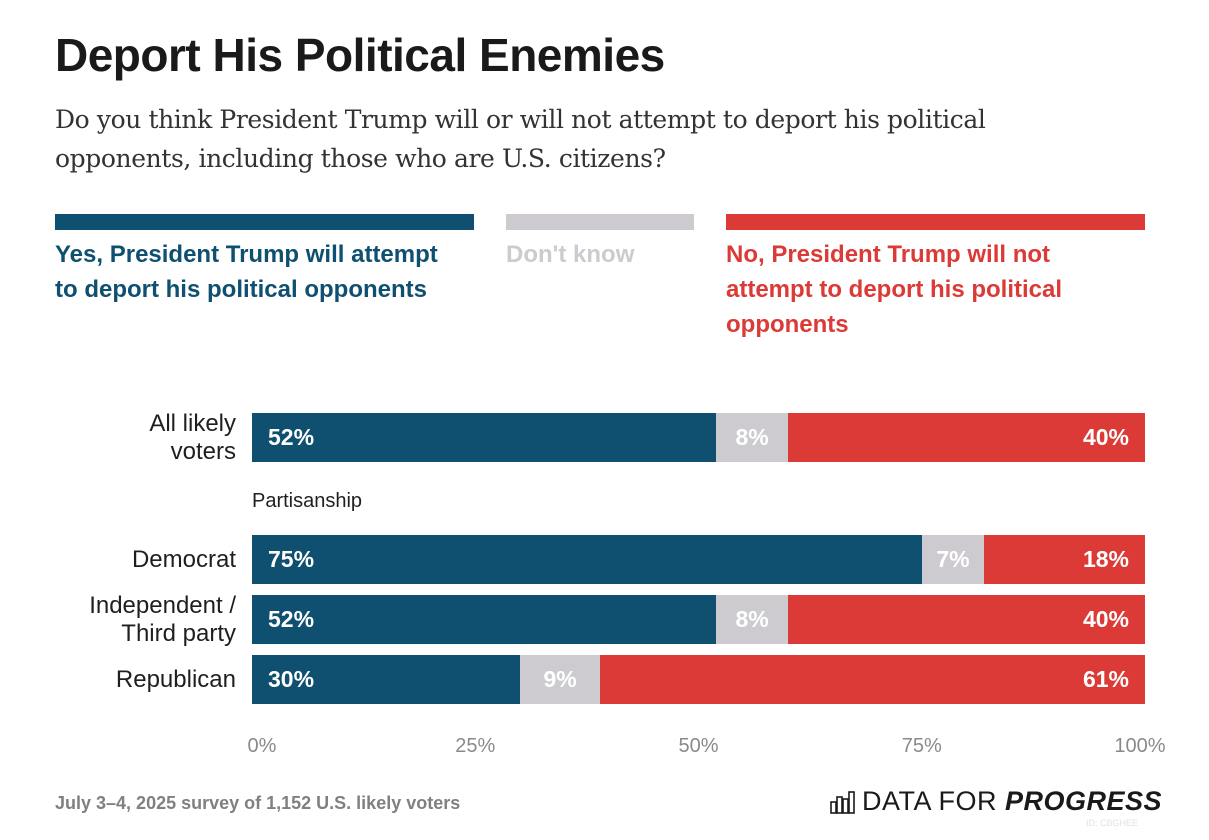 The height and width of the screenshot is (840, 1209). I want to click on group-label-partisanship: Partisanship, so click(307, 501).